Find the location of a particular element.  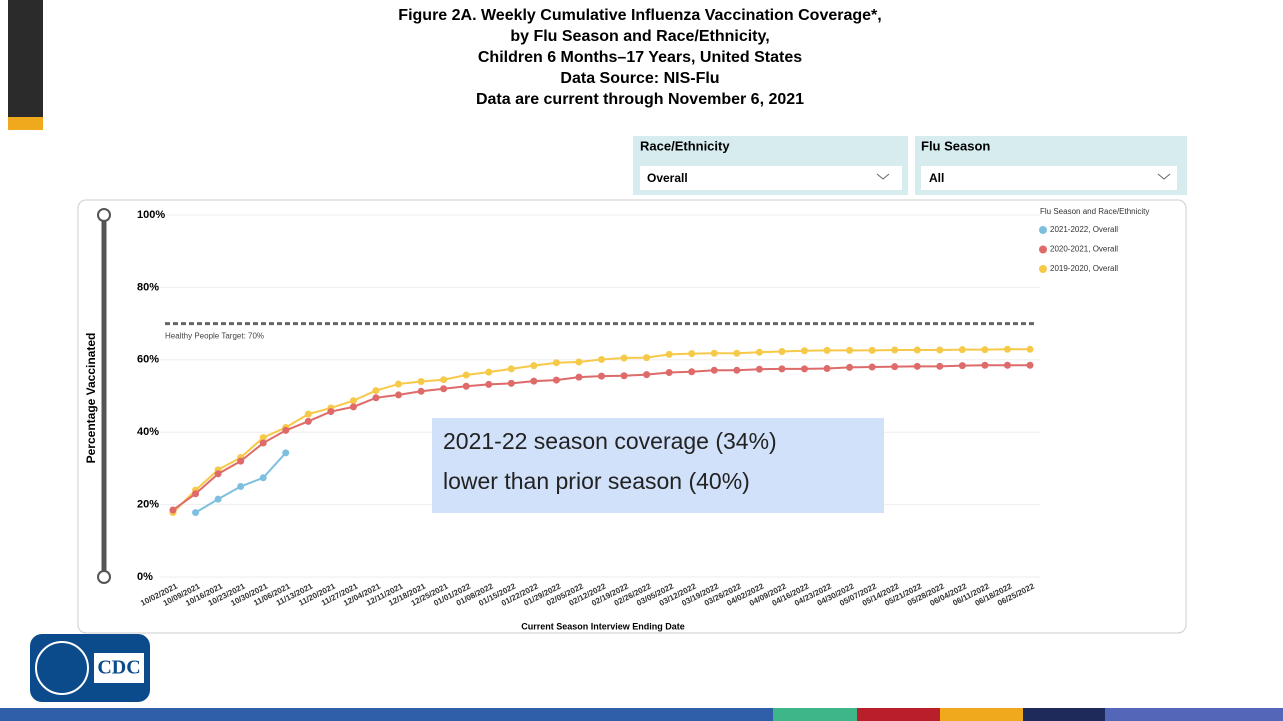

y-tick-label: 0% is located at coordinates (145, 577).